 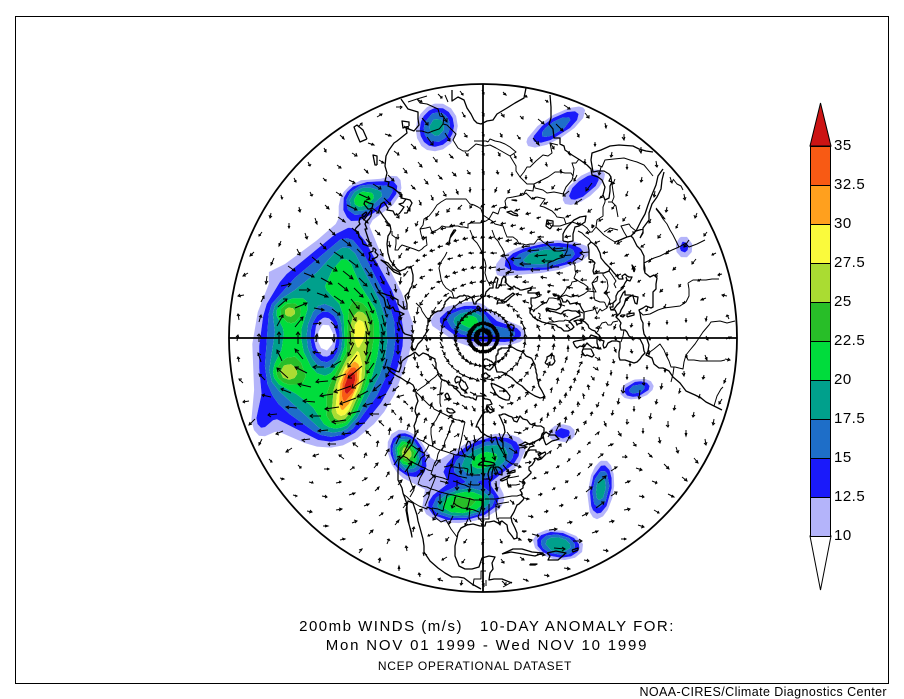 I want to click on colorbar-tick-label: 30, so click(x=843, y=223).